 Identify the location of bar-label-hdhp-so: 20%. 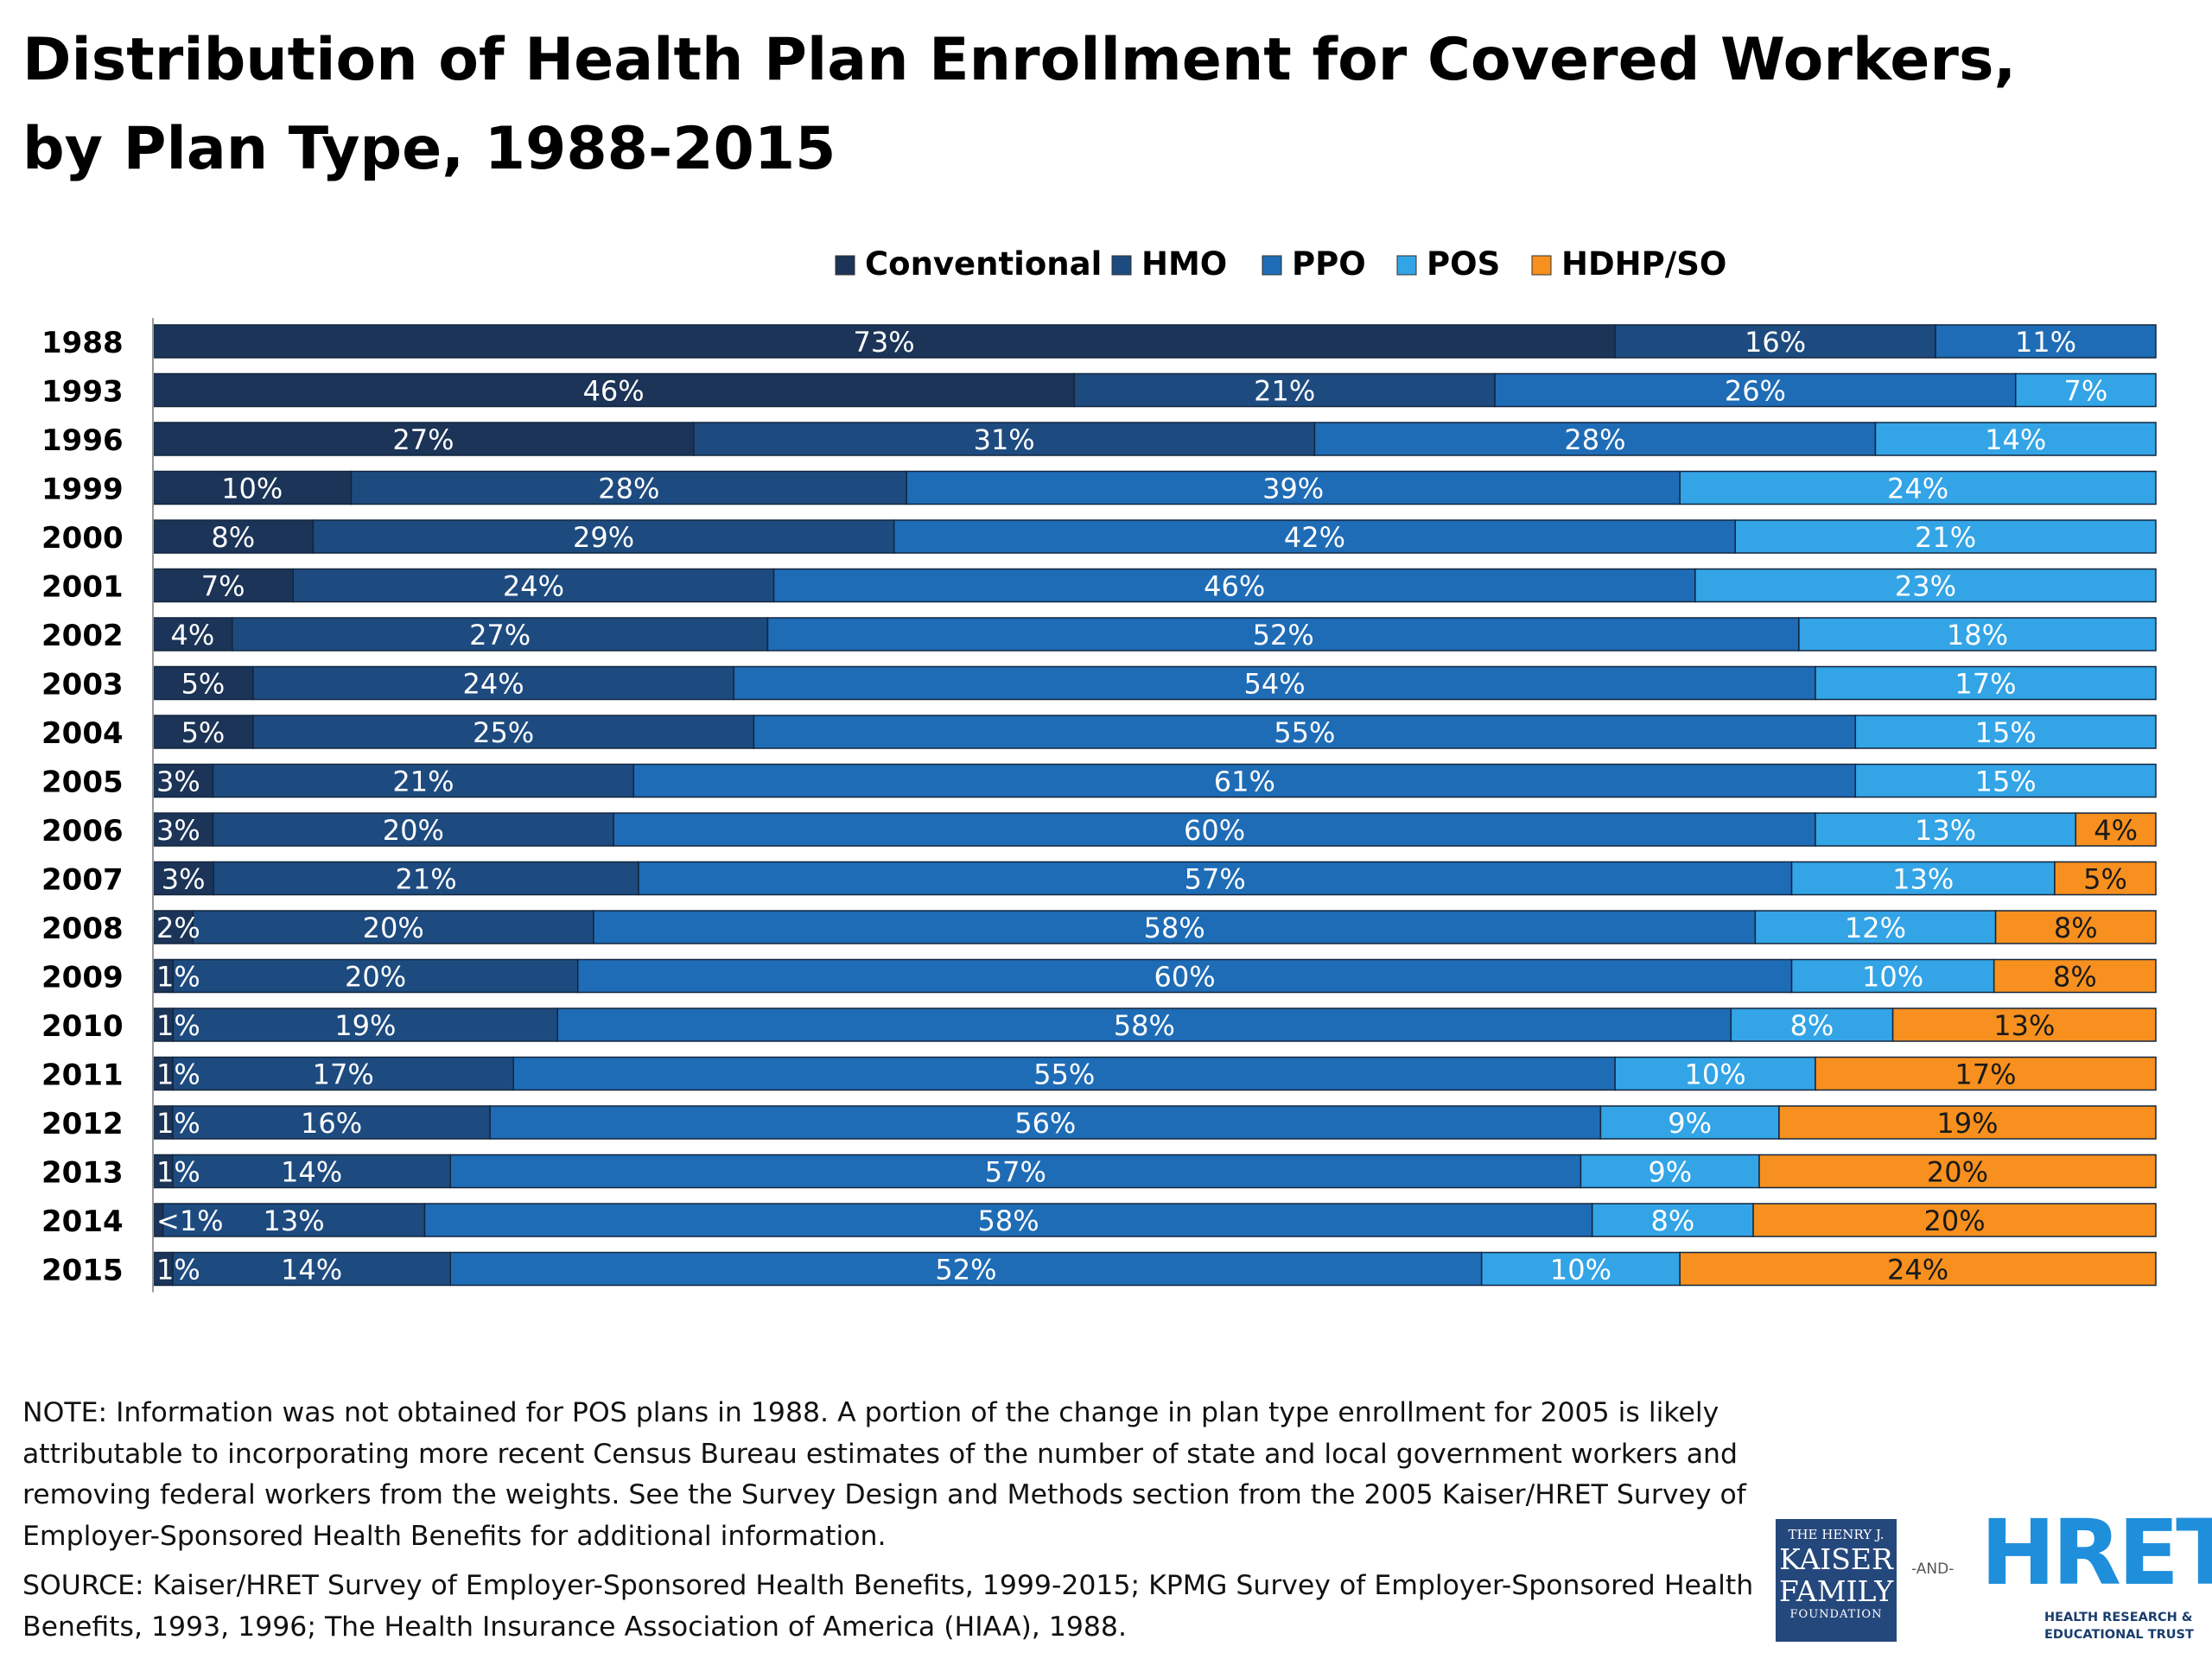
(1954, 1221).